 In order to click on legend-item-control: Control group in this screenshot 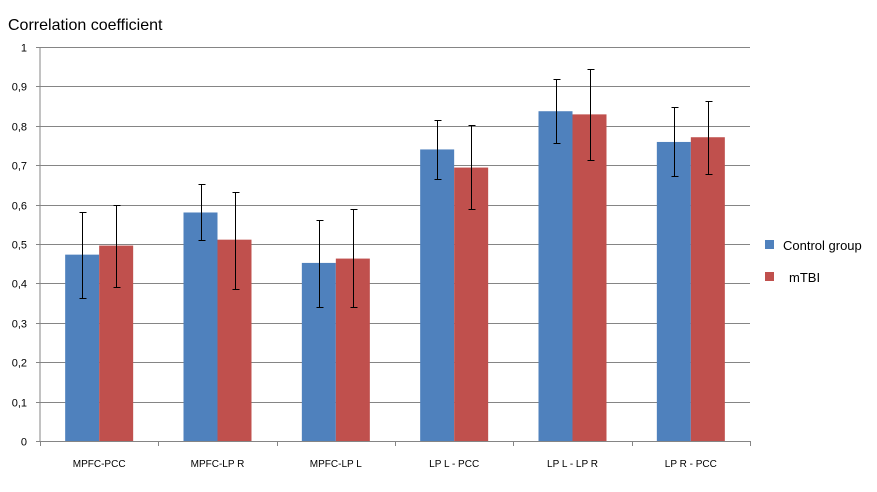, I will do `click(813, 245)`.